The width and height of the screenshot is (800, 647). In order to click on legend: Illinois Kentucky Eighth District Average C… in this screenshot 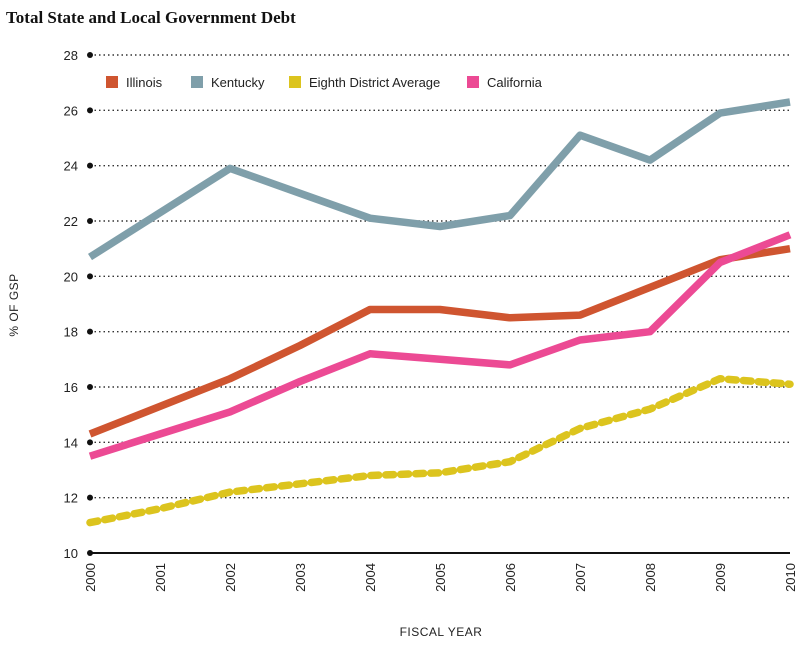, I will do `click(324, 82)`.